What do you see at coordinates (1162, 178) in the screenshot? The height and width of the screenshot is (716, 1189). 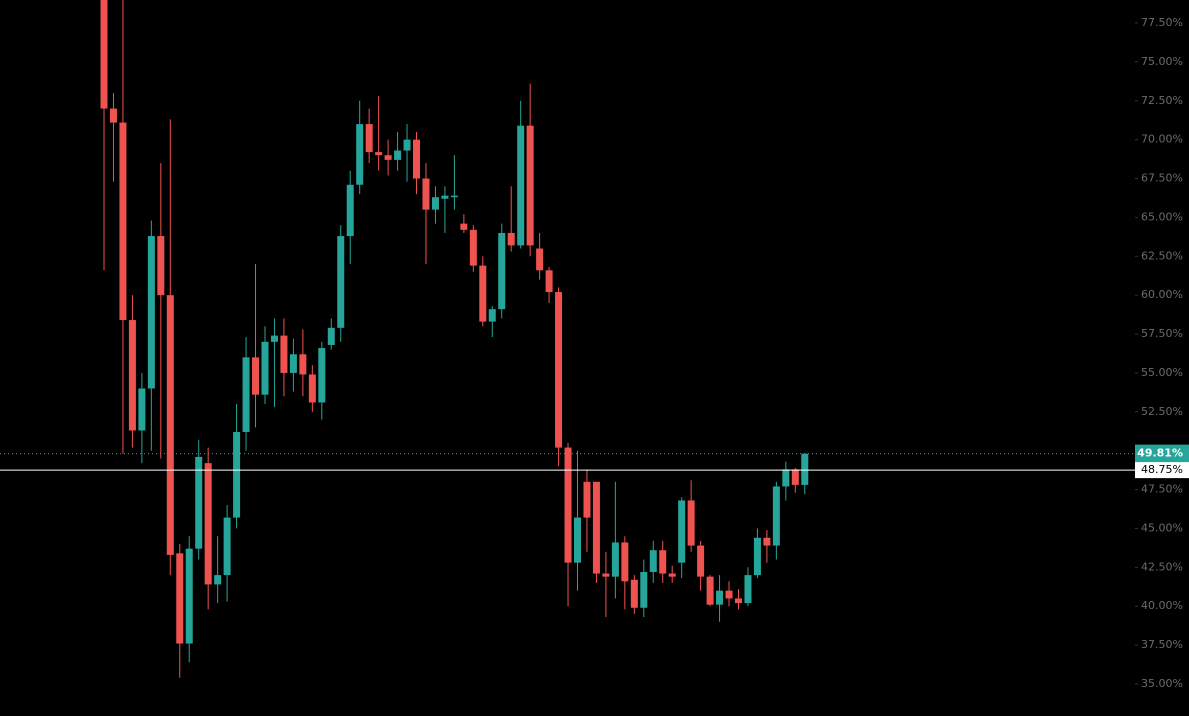 I see `y-tick-label: 67.50%` at bounding box center [1162, 178].